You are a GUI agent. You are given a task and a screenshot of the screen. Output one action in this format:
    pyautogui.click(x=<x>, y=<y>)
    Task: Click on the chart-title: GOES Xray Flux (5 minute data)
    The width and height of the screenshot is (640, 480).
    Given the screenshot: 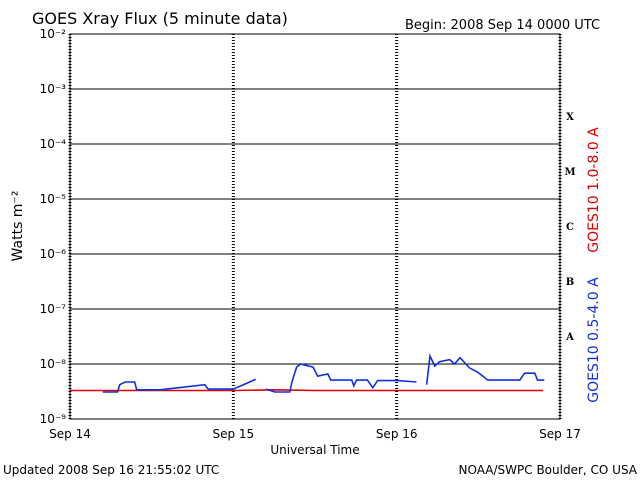 What is the action you would take?
    pyautogui.click(x=160, y=18)
    